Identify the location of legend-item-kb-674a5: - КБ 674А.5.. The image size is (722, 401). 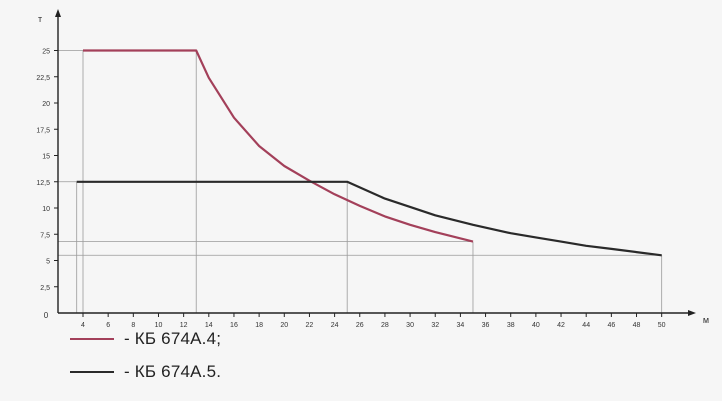
(145, 372).